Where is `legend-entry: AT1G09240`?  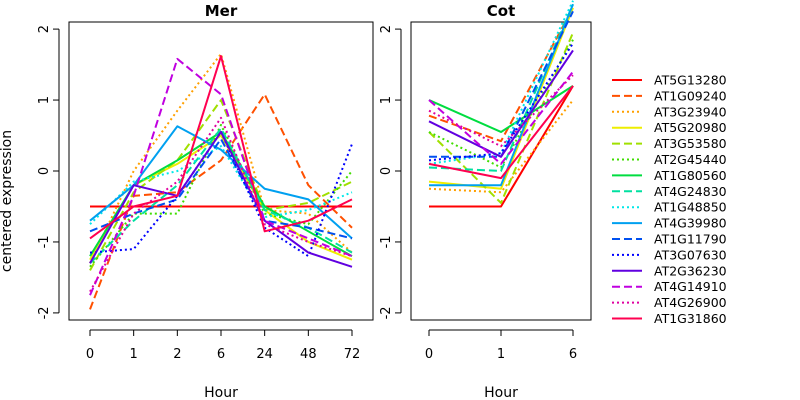
legend-entry: AT1G09240 is located at coordinates (669, 95).